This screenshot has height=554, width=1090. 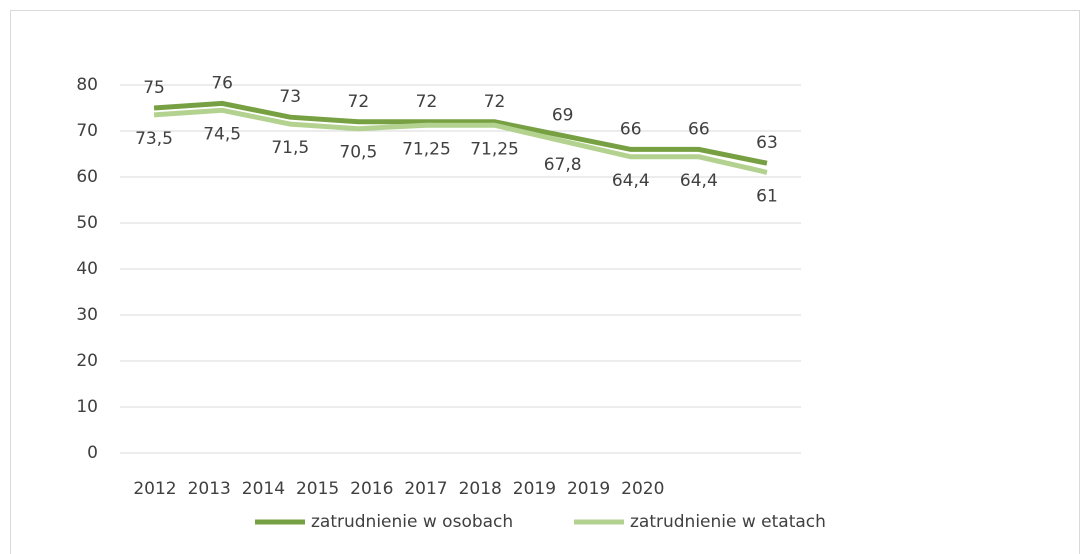 What do you see at coordinates (263, 489) in the screenshot?
I see `x-tick-label: 2014` at bounding box center [263, 489].